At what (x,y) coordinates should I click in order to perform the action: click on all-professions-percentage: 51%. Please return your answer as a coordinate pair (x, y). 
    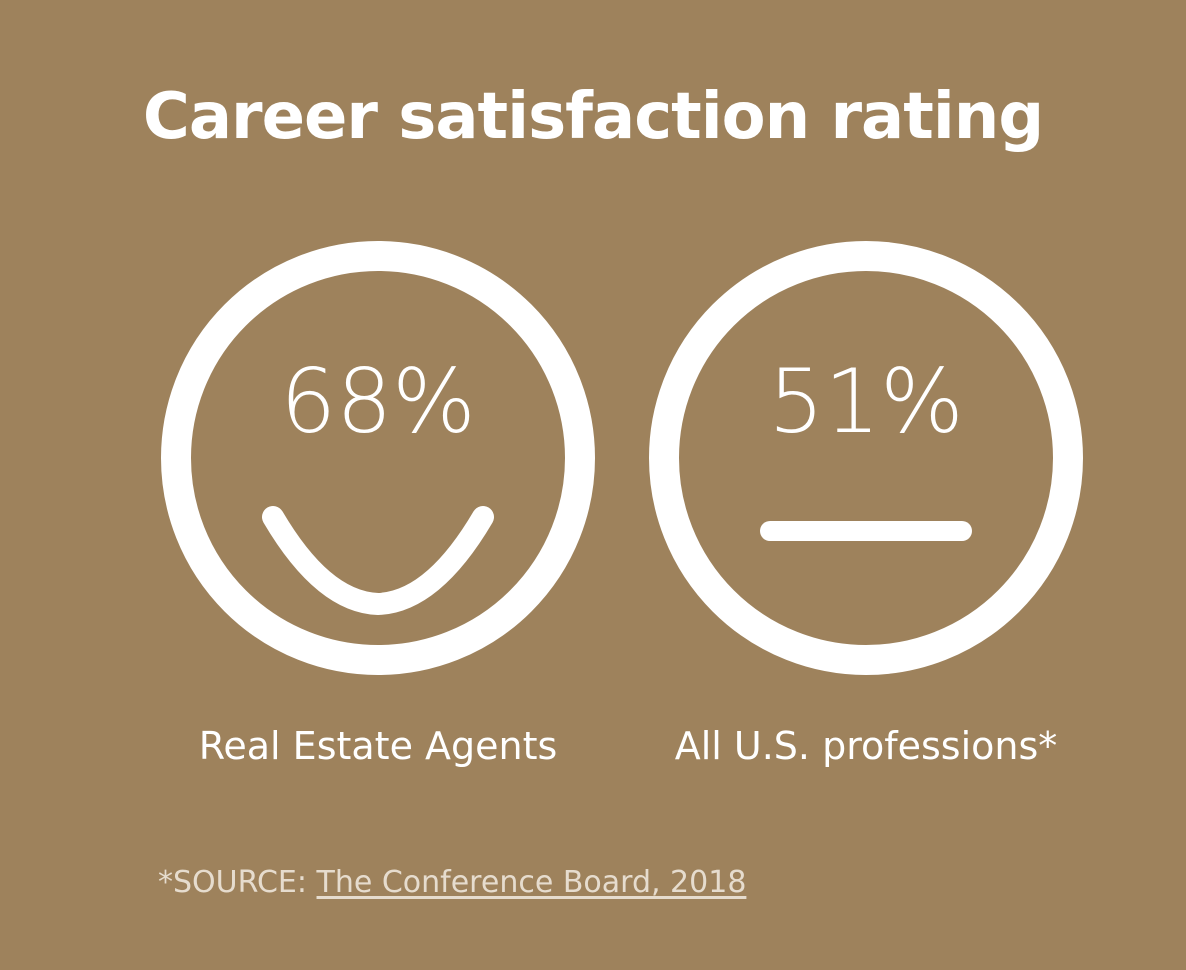
    Looking at the image, I should click on (866, 401).